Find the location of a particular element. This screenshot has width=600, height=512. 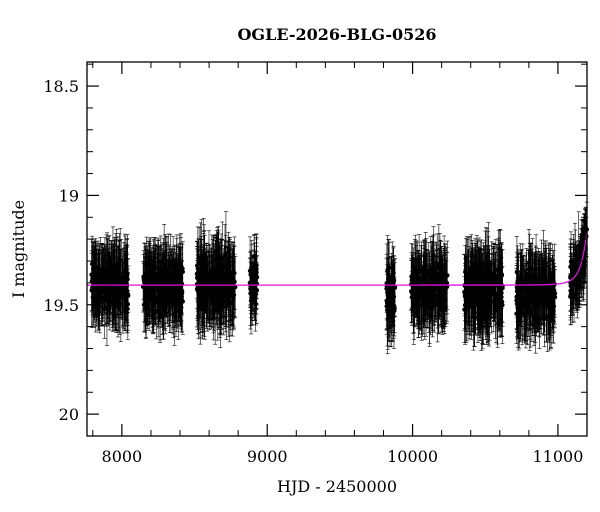

x-axis-title: HJD - 2450000 is located at coordinates (337, 486).